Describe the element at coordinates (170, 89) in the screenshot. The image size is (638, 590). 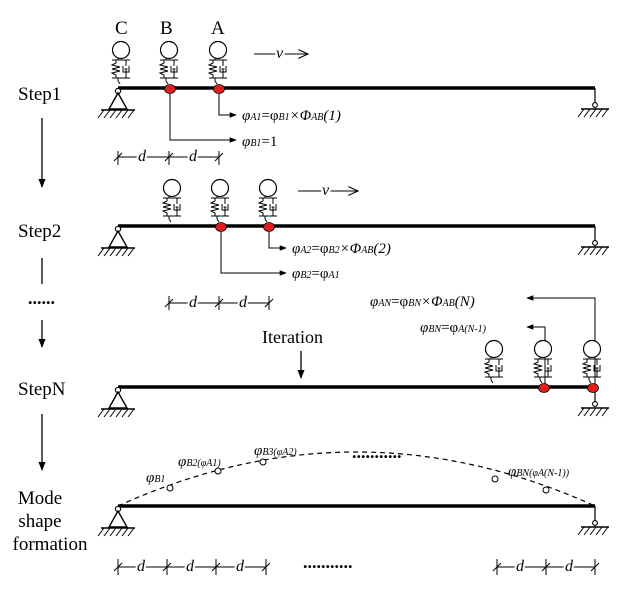
I see `contact-point-b1` at that location.